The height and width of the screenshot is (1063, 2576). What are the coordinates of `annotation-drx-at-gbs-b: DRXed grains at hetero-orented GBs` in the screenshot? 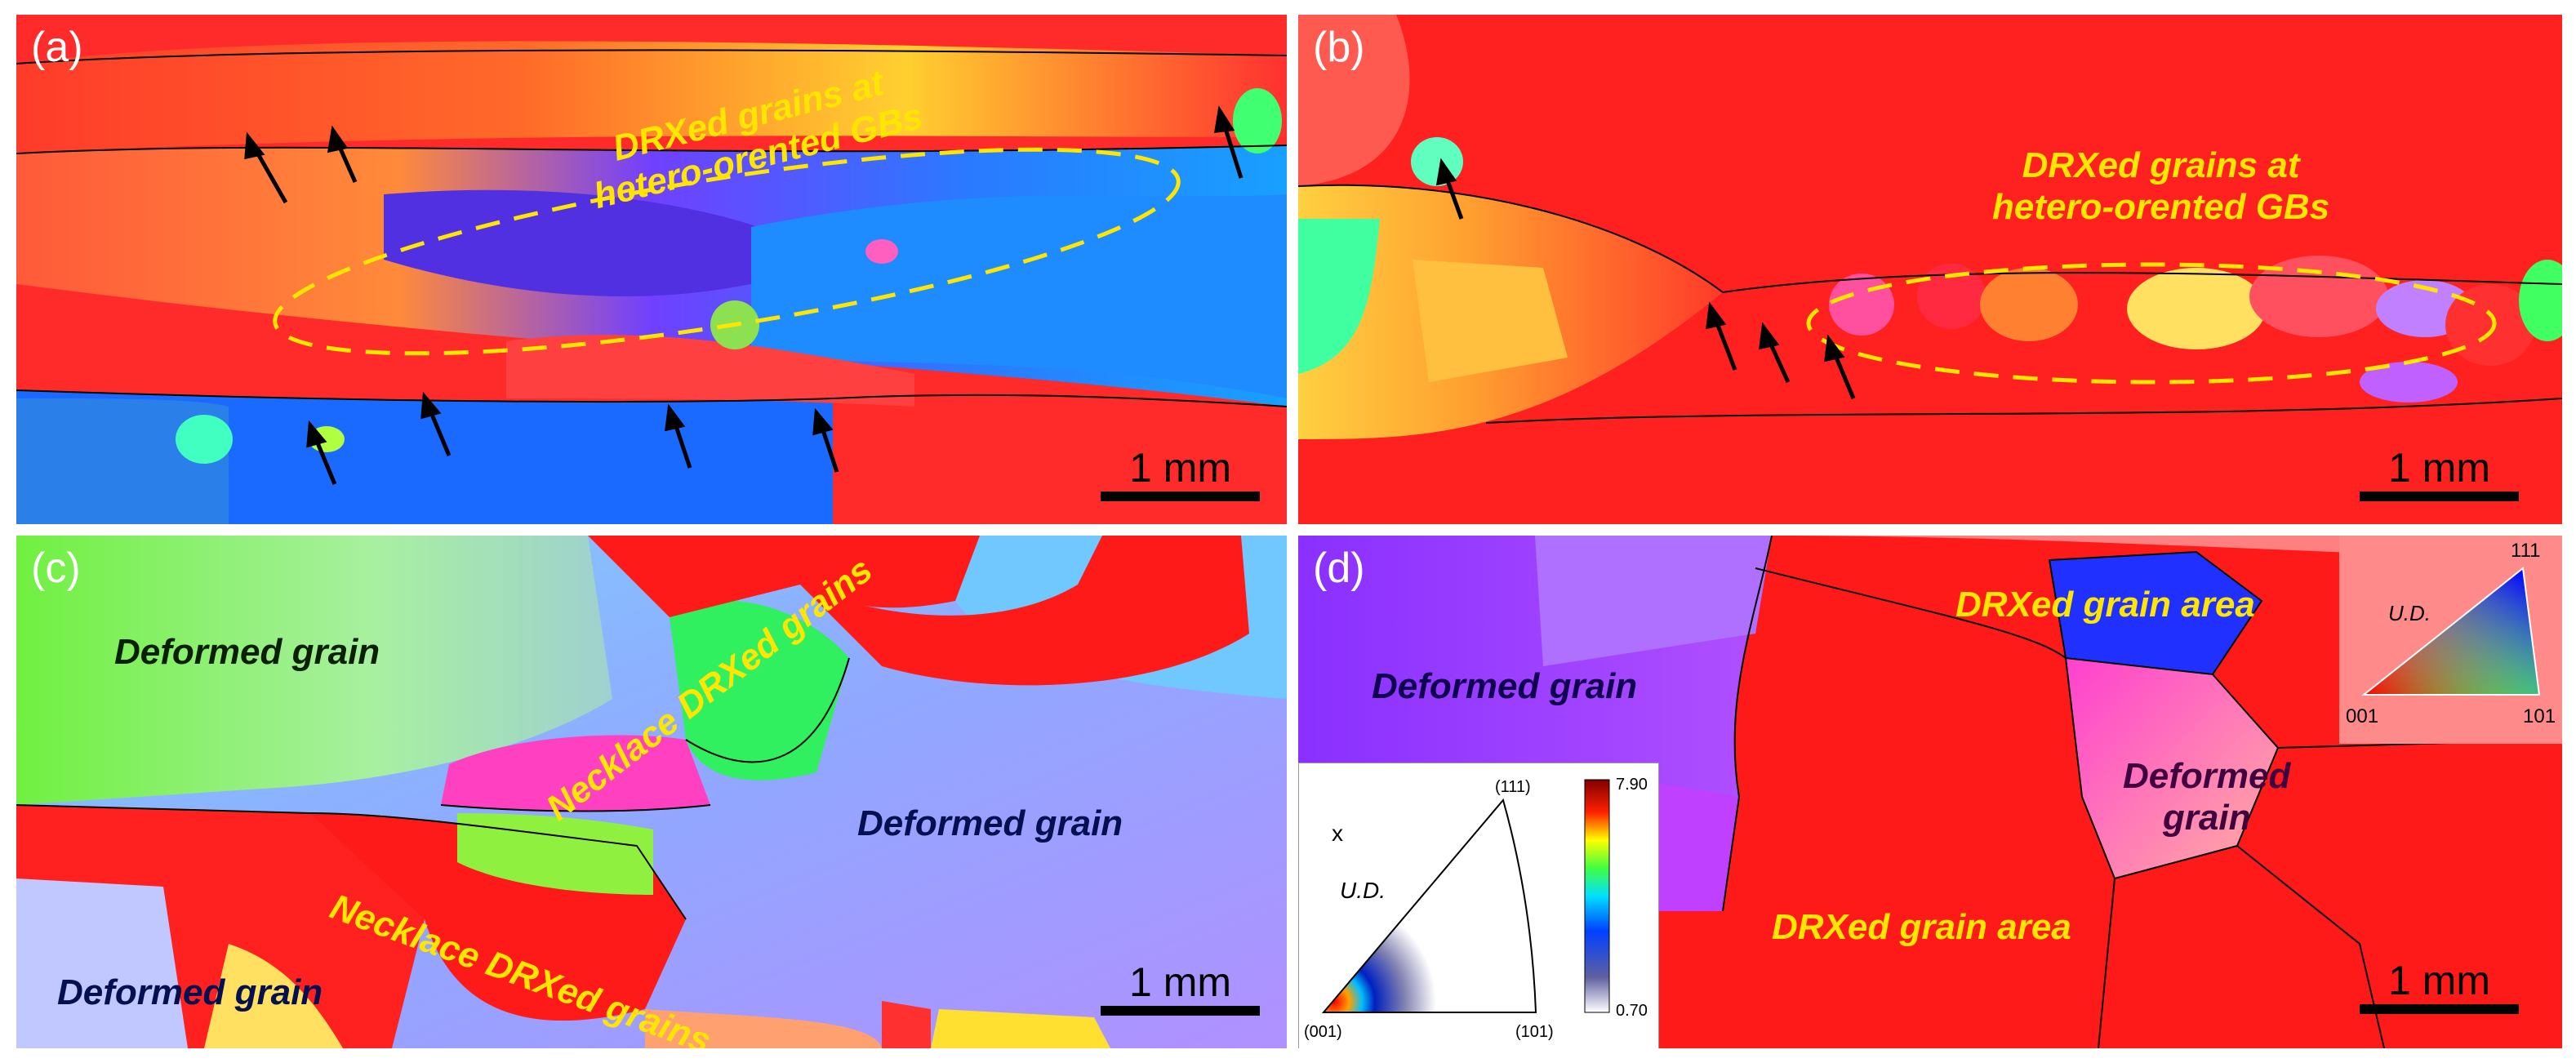 It's located at (2160, 187).